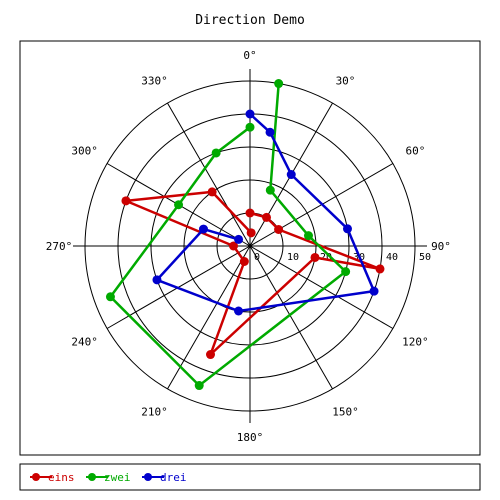 The height and width of the screenshot is (500, 500). I want to click on angle-tick-label: 210°, so click(154, 411).